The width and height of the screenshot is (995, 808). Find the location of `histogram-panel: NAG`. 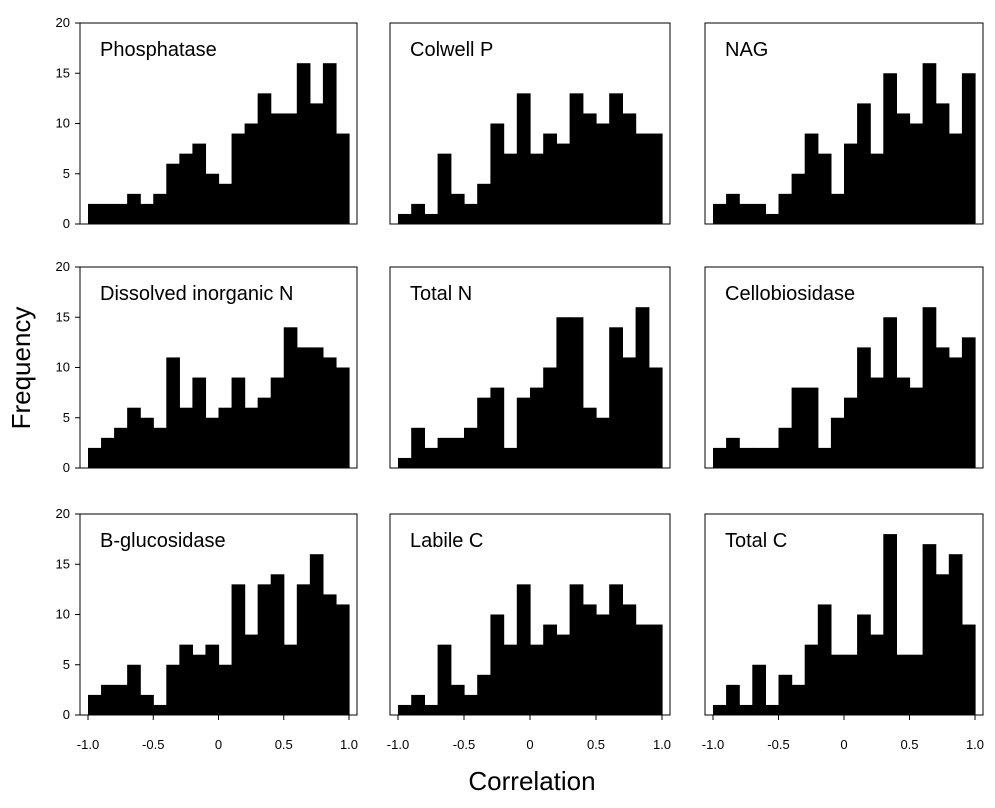

histogram-panel: NAG is located at coordinates (844, 123).